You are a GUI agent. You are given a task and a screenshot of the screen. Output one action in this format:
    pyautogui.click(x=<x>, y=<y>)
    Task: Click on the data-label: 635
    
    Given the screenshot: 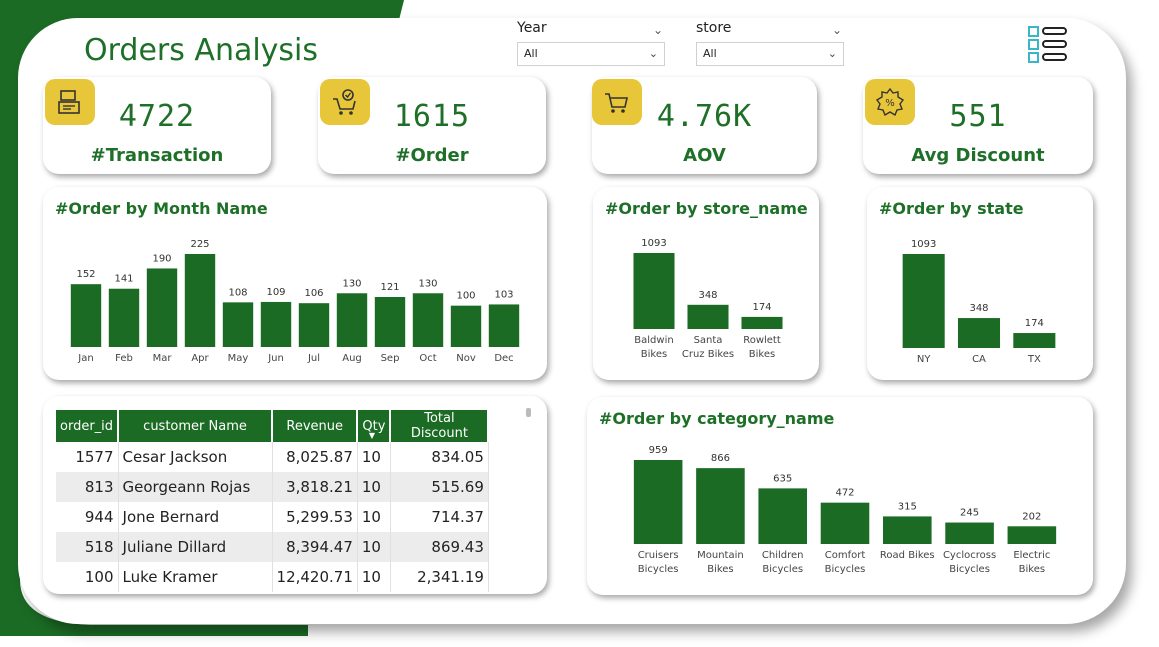 What is the action you would take?
    pyautogui.click(x=782, y=478)
    